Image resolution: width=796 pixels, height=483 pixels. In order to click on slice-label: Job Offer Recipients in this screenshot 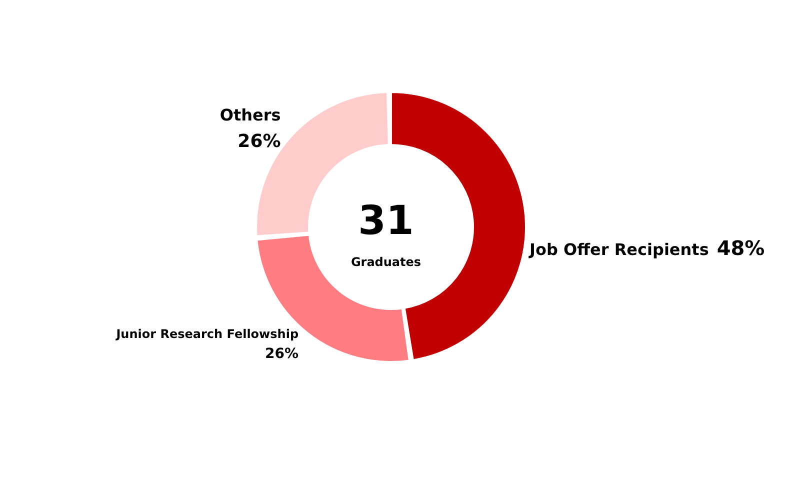, I will do `click(618, 249)`.